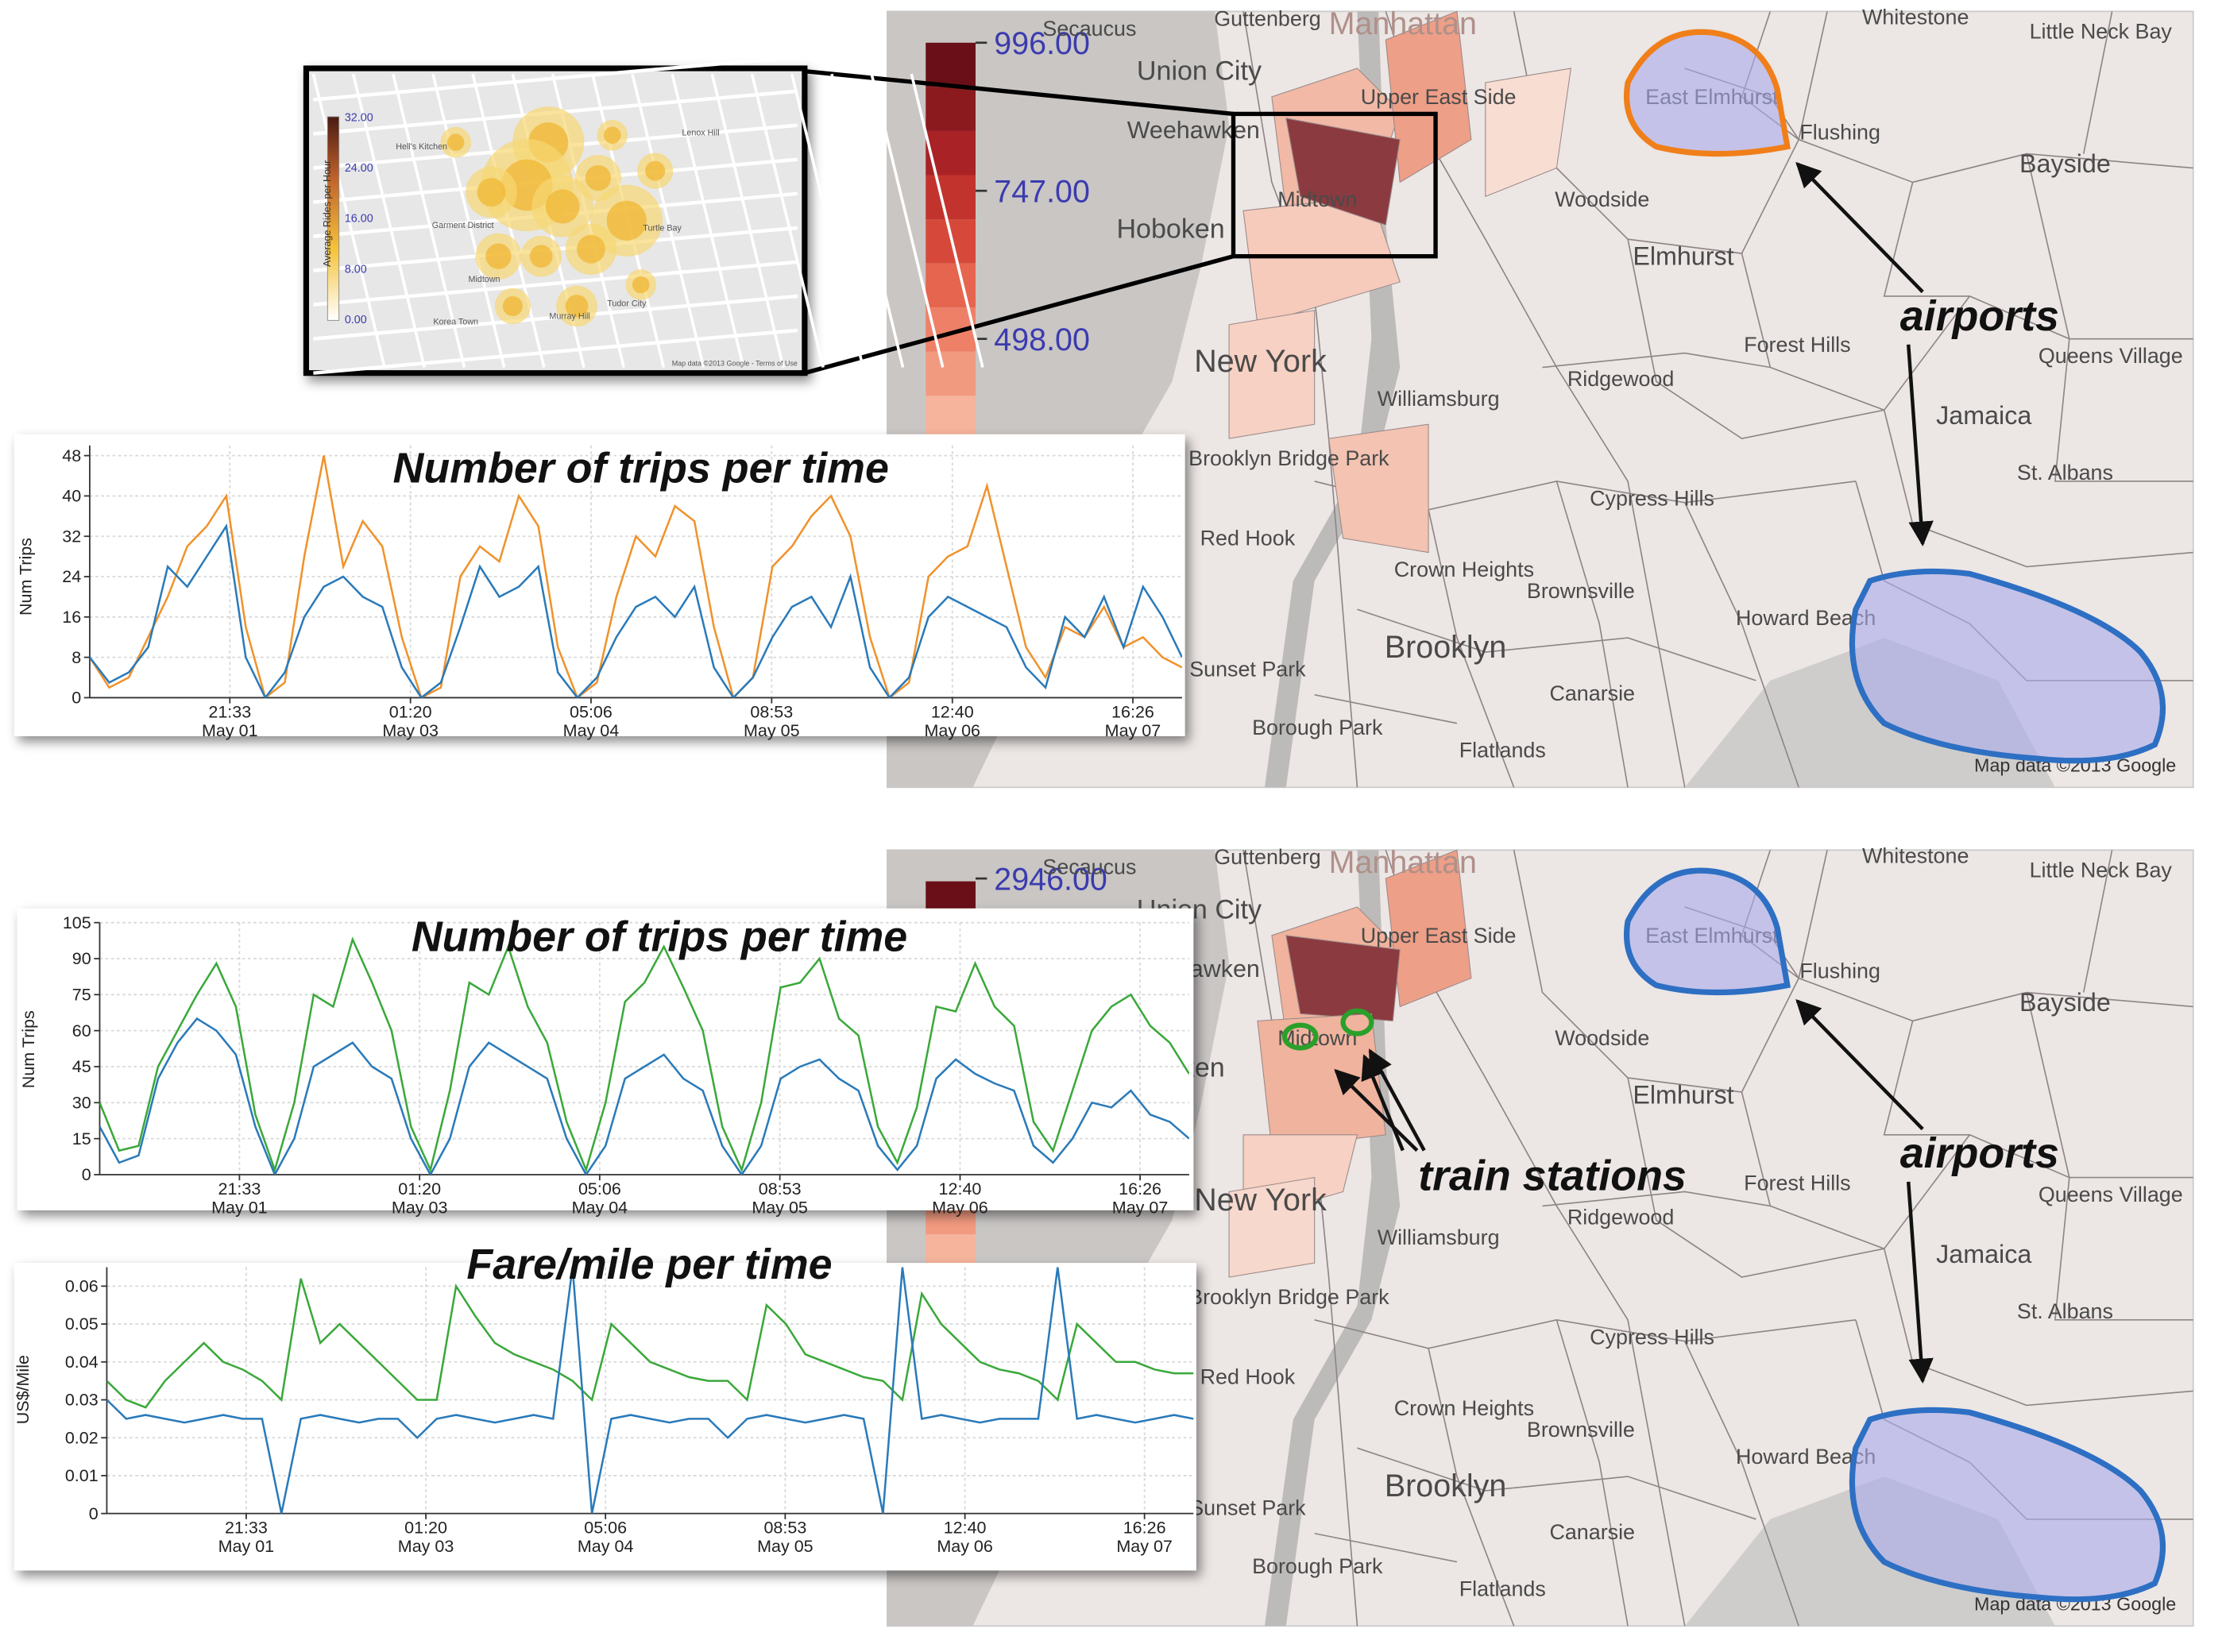 Image resolution: width=2226 pixels, height=1652 pixels. I want to click on y-tick-label: 15, so click(81, 1138).